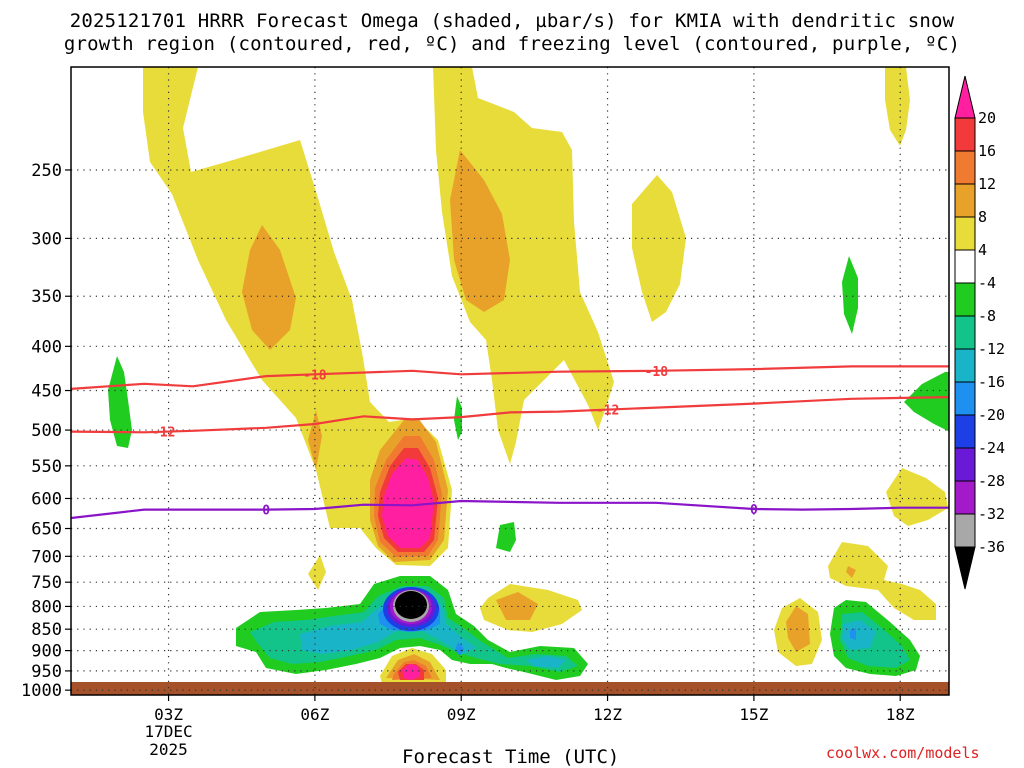 The height and width of the screenshot is (768, 1024). Describe the element at coordinates (991, 547) in the screenshot. I see `colorbar-tick-label: -36` at that location.